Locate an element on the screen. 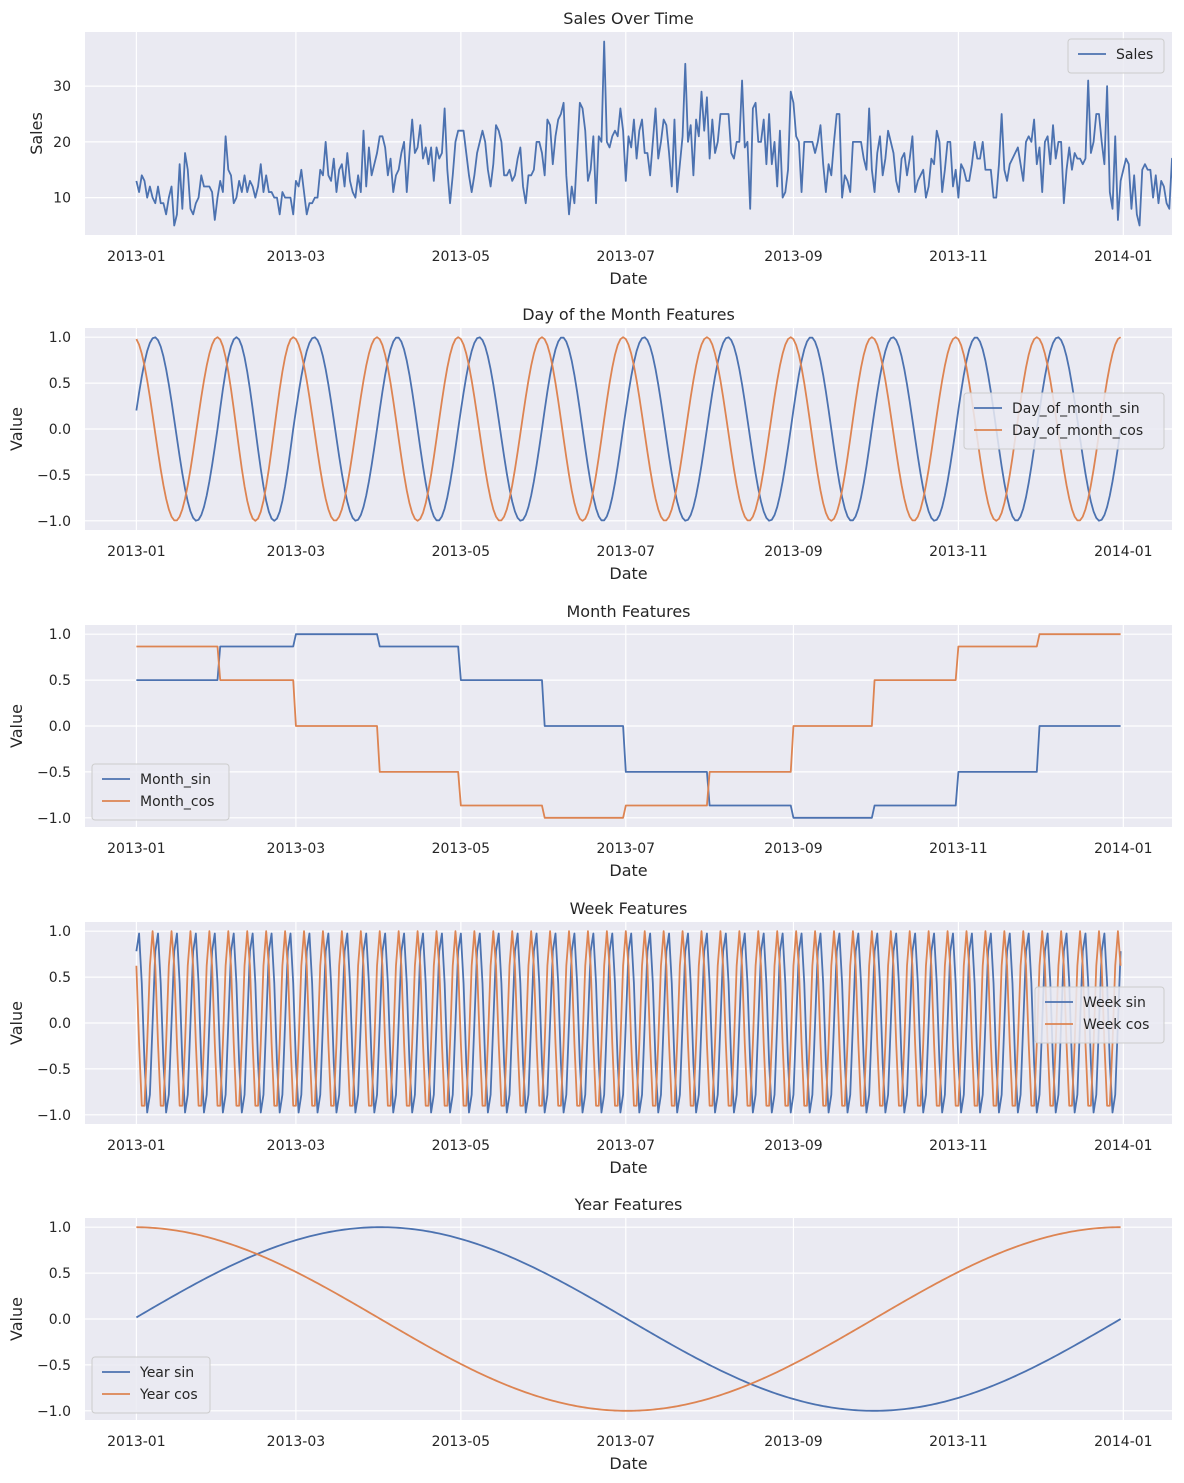  legend: Sales is located at coordinates (1116, 56).